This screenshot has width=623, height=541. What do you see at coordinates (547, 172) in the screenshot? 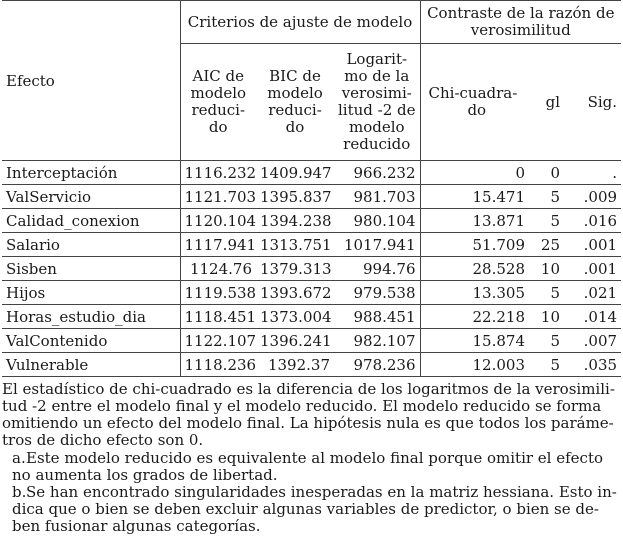
I see `cell-gl: 0` at bounding box center [547, 172].